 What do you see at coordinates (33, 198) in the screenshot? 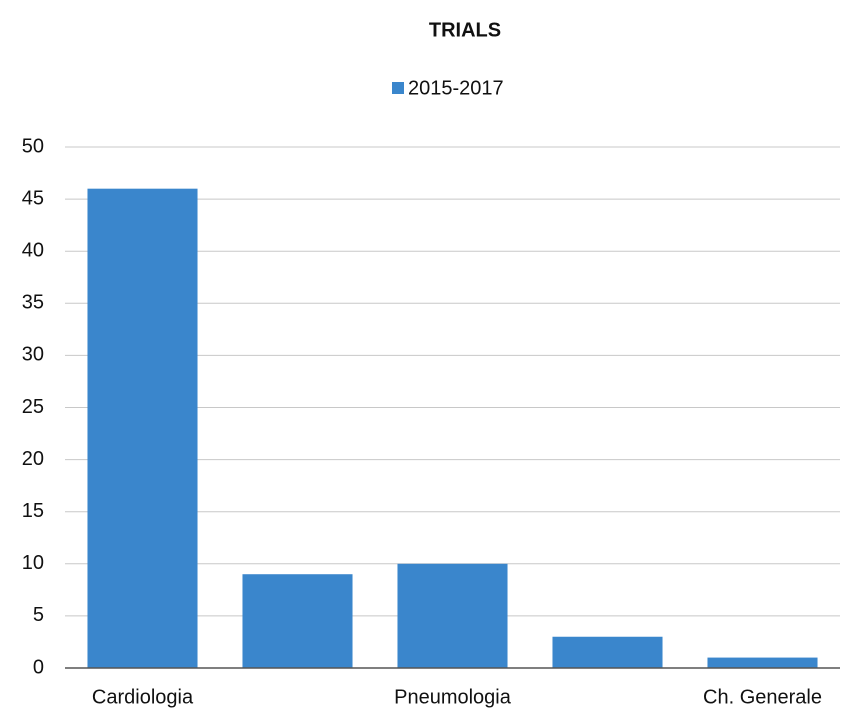
I see `y-tick-label: 45` at bounding box center [33, 198].